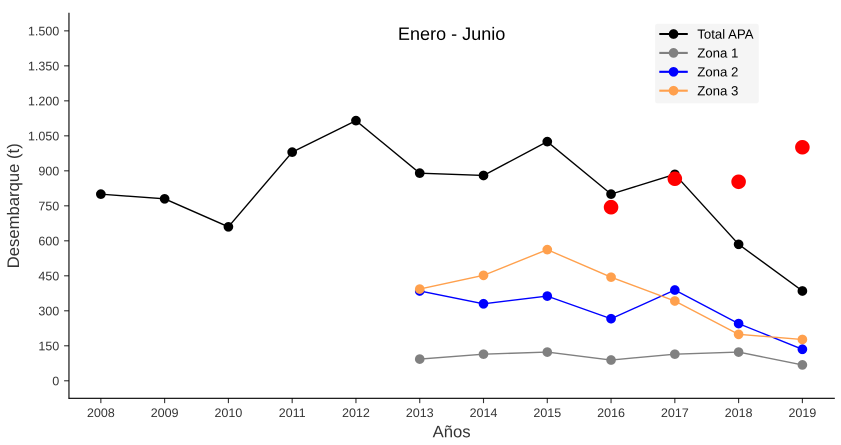  What do you see at coordinates (43, 31) in the screenshot?
I see `y-tick-label: 1.500` at bounding box center [43, 31].